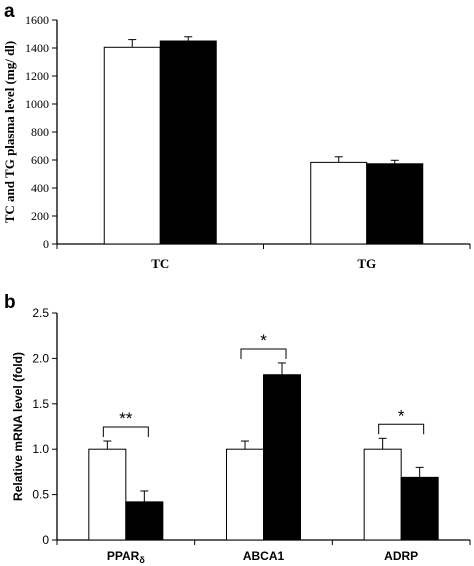  Describe the element at coordinates (10, 302) in the screenshot. I see `panel-letter-b: b` at that location.